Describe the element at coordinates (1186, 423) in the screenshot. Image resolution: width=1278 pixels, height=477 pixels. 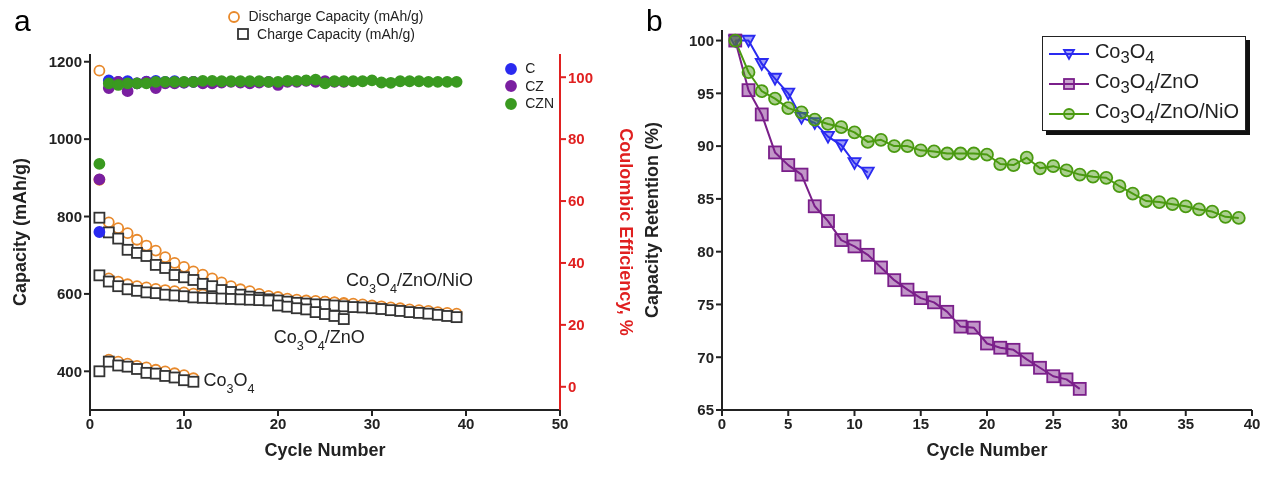
I see `x-tick-label: 35` at that location.